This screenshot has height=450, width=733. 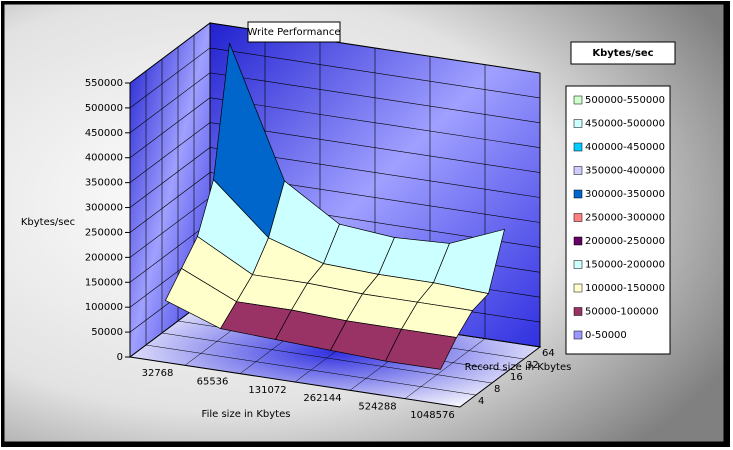 What do you see at coordinates (104, 133) in the screenshot?
I see `z-tick-label: 450000` at bounding box center [104, 133].